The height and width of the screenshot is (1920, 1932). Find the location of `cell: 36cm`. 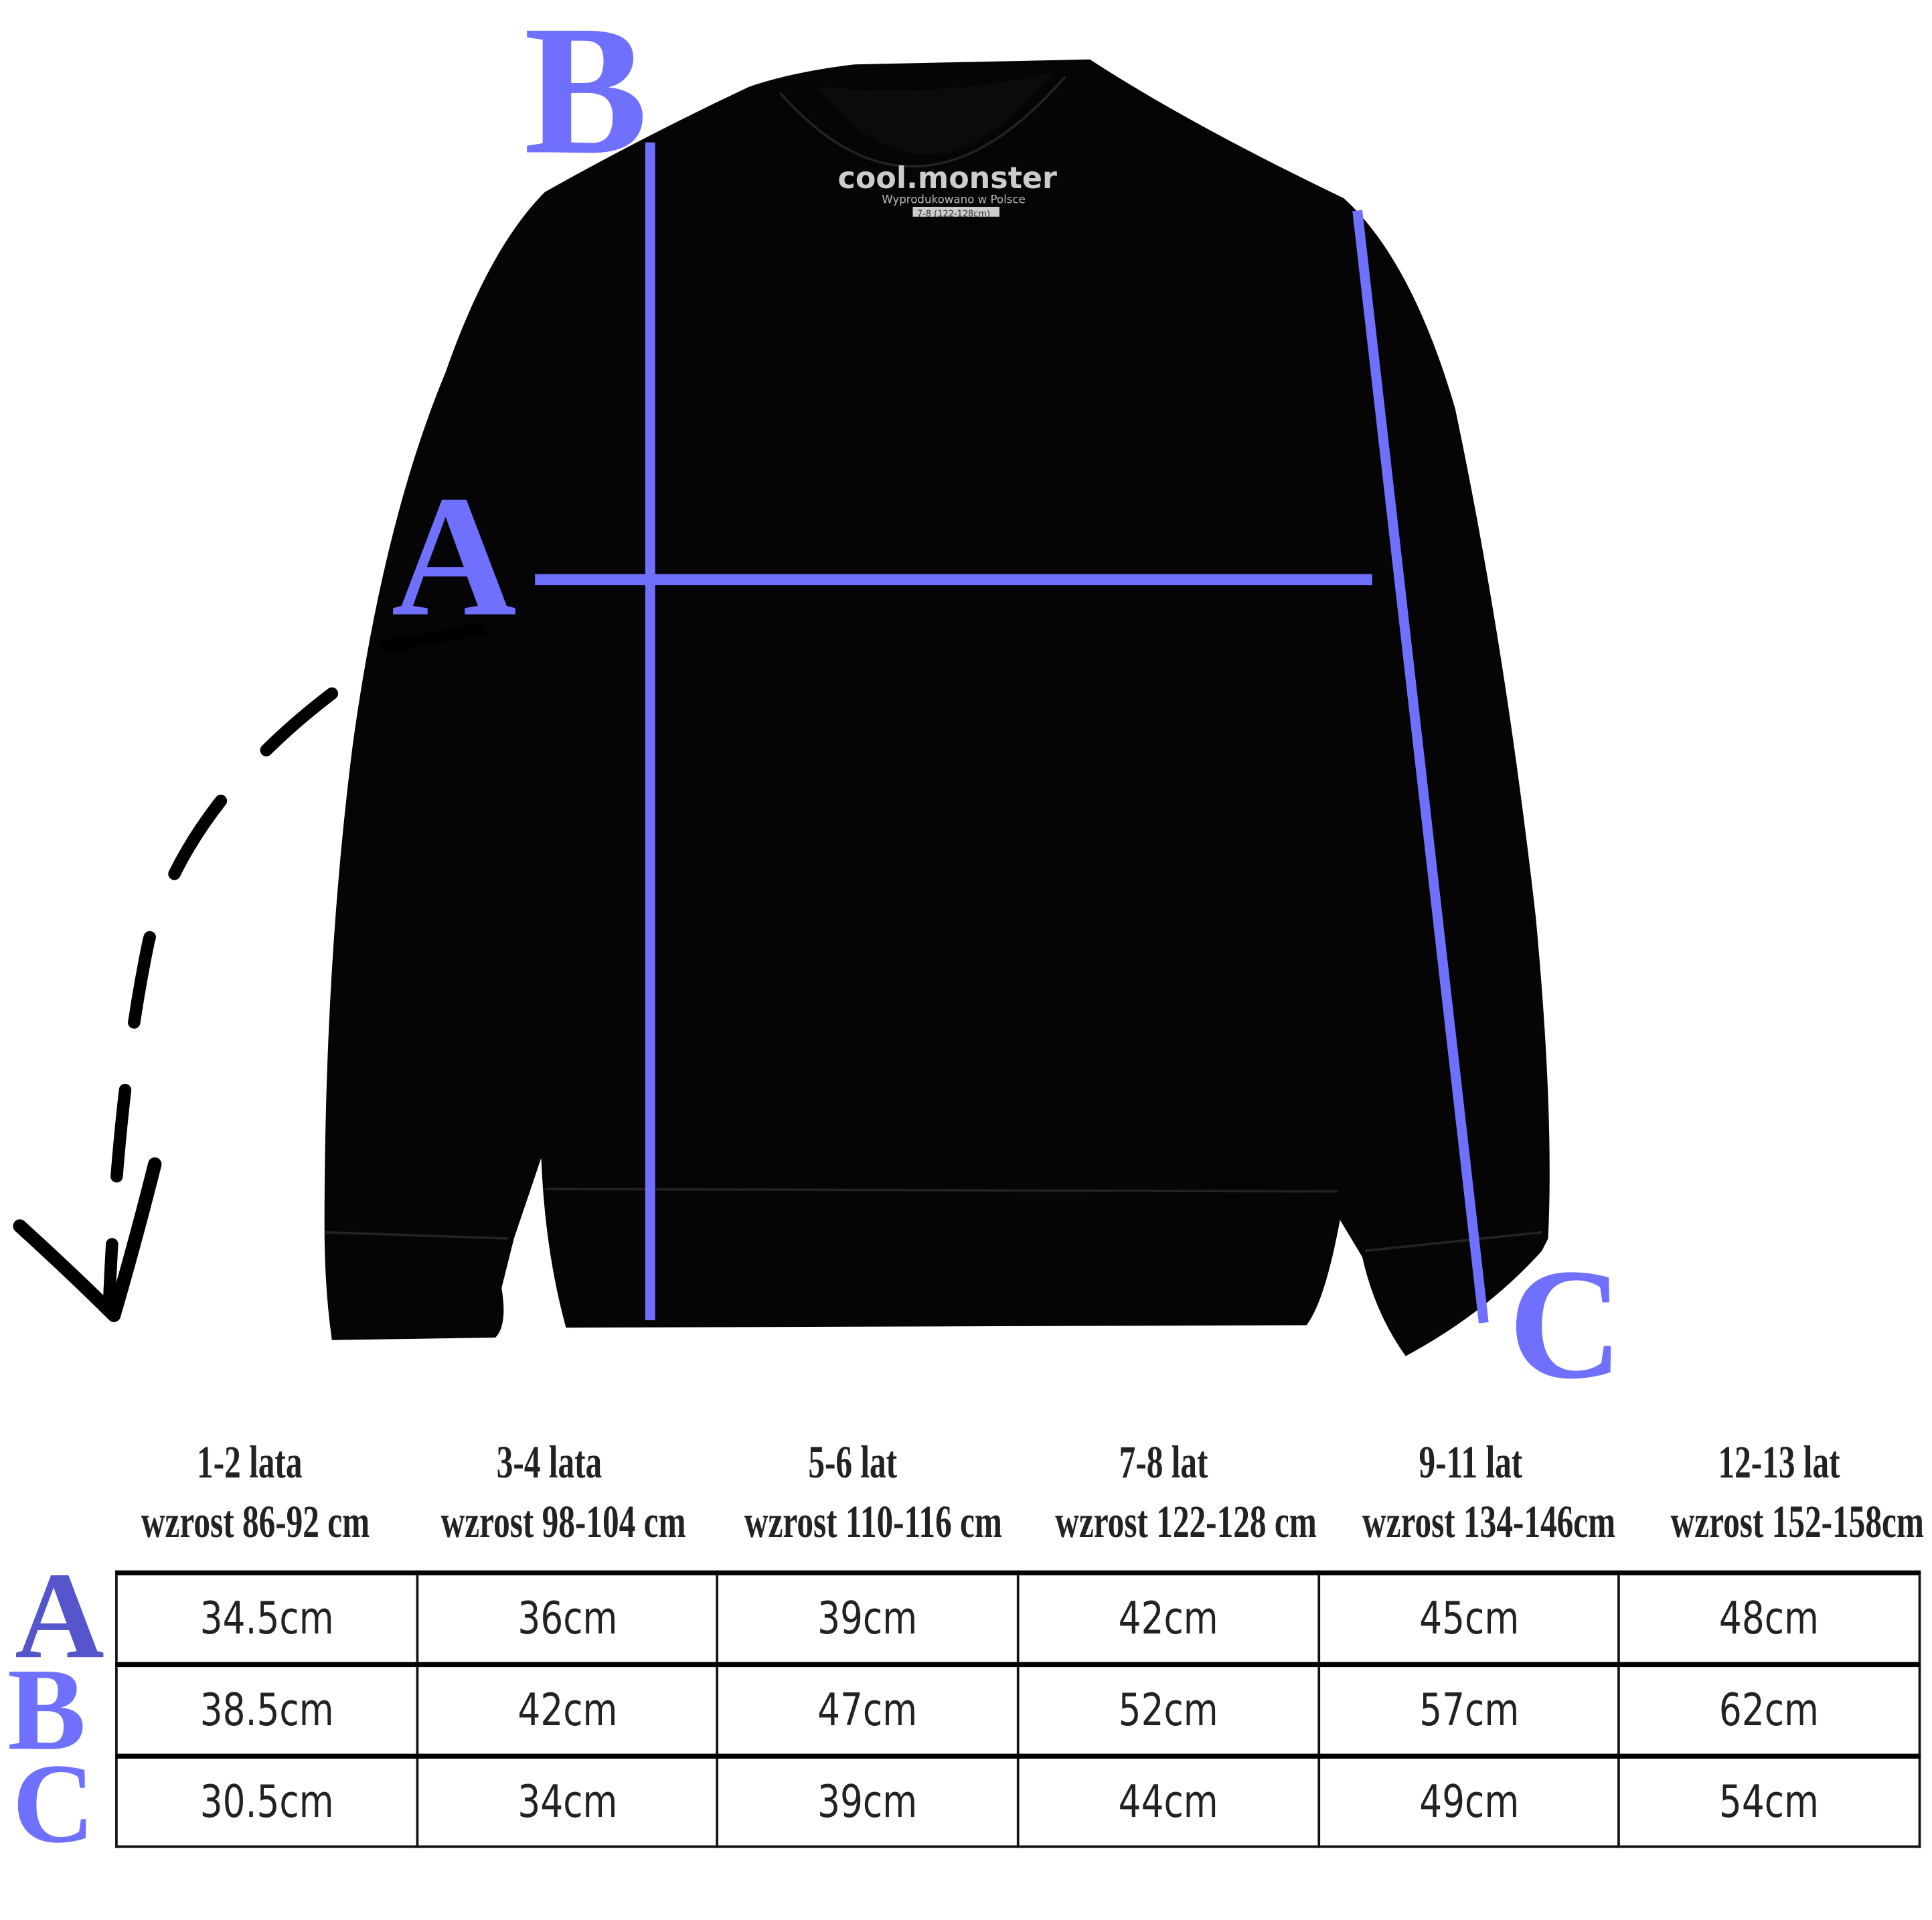

cell: 36cm is located at coordinates (567, 1618).